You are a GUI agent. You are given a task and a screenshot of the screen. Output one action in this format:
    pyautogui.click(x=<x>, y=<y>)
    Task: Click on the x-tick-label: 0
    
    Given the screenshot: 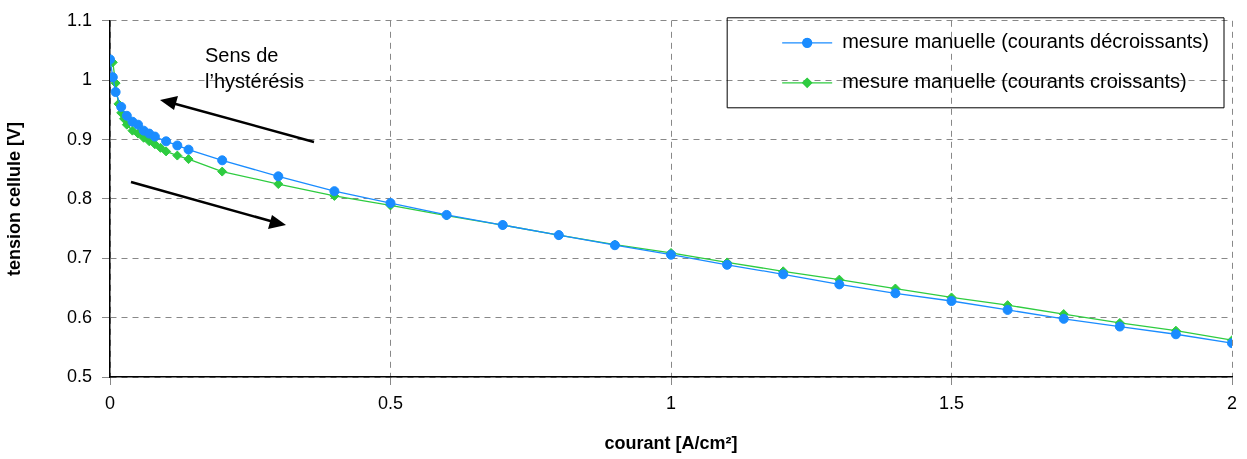 What is the action you would take?
    pyautogui.click(x=110, y=402)
    